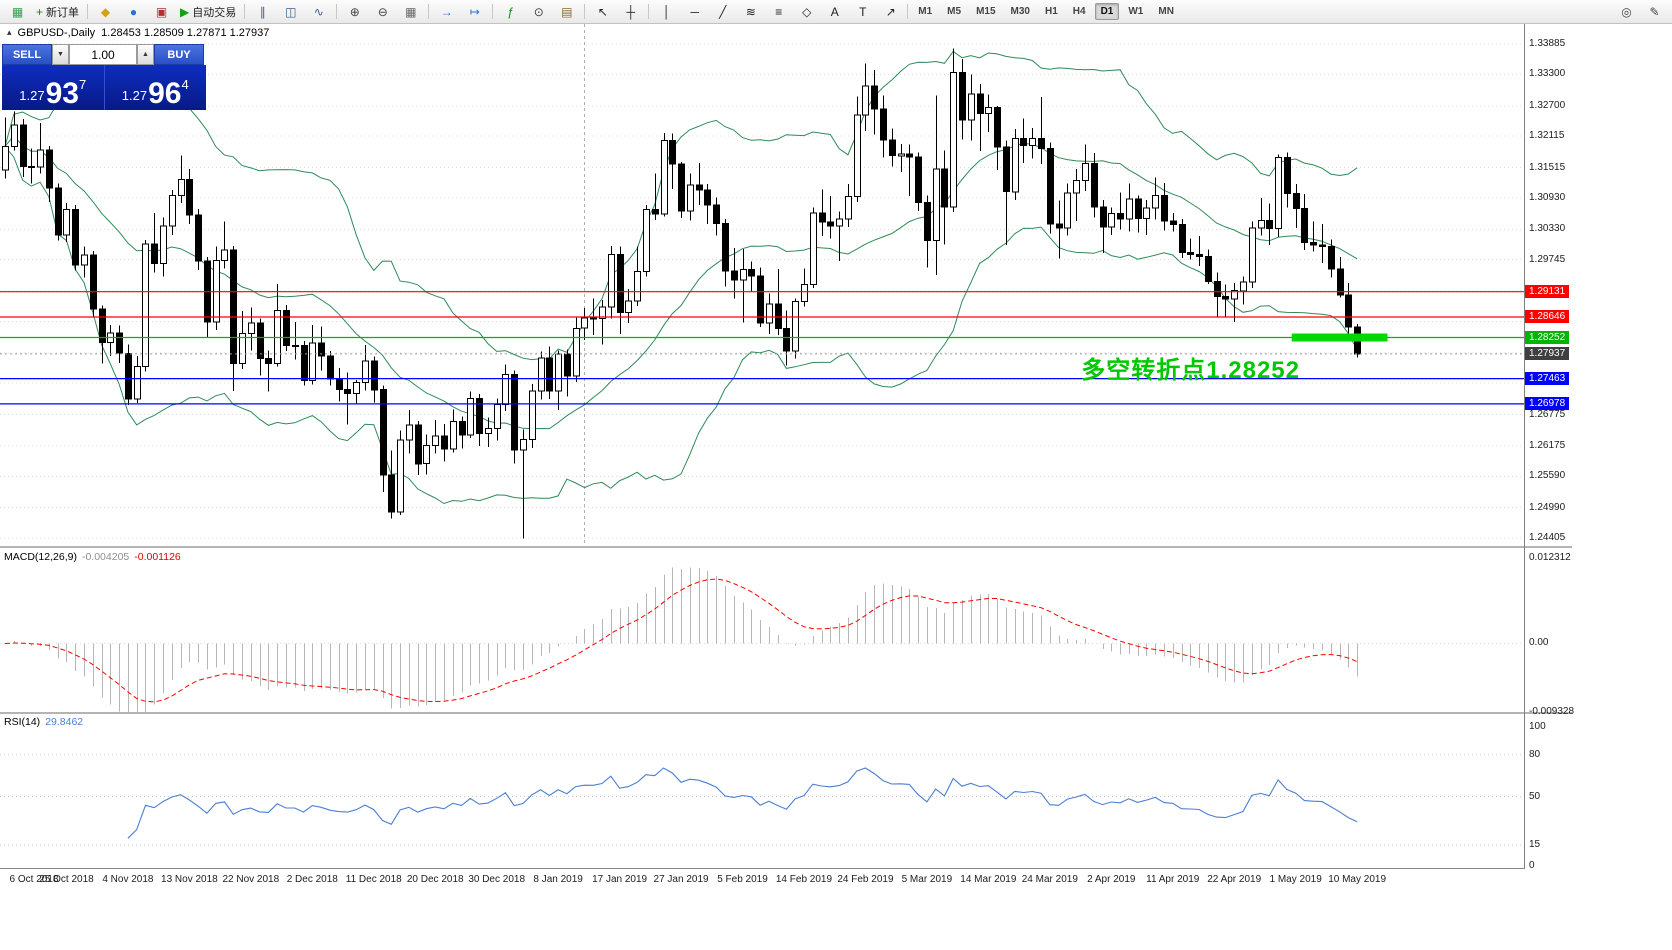 The image size is (1672, 950). What do you see at coordinates (1049, 879) in the screenshot?
I see `date-axis-label: 24 Mar 2019` at bounding box center [1049, 879].